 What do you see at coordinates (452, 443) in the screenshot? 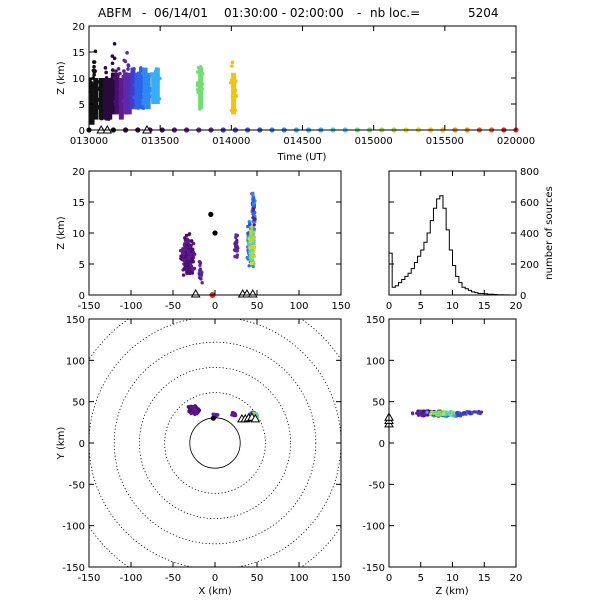
I see `zy-projection-frame` at bounding box center [452, 443].